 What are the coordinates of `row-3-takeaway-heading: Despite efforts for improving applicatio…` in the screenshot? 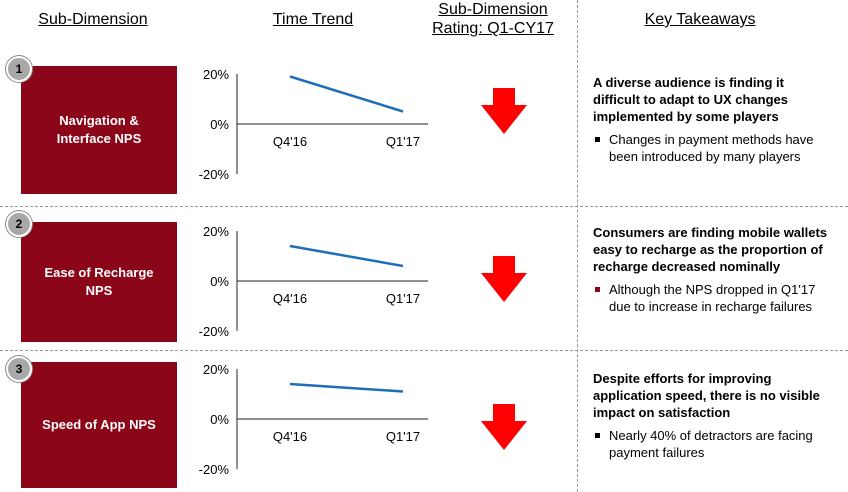 It's located at (706, 395).